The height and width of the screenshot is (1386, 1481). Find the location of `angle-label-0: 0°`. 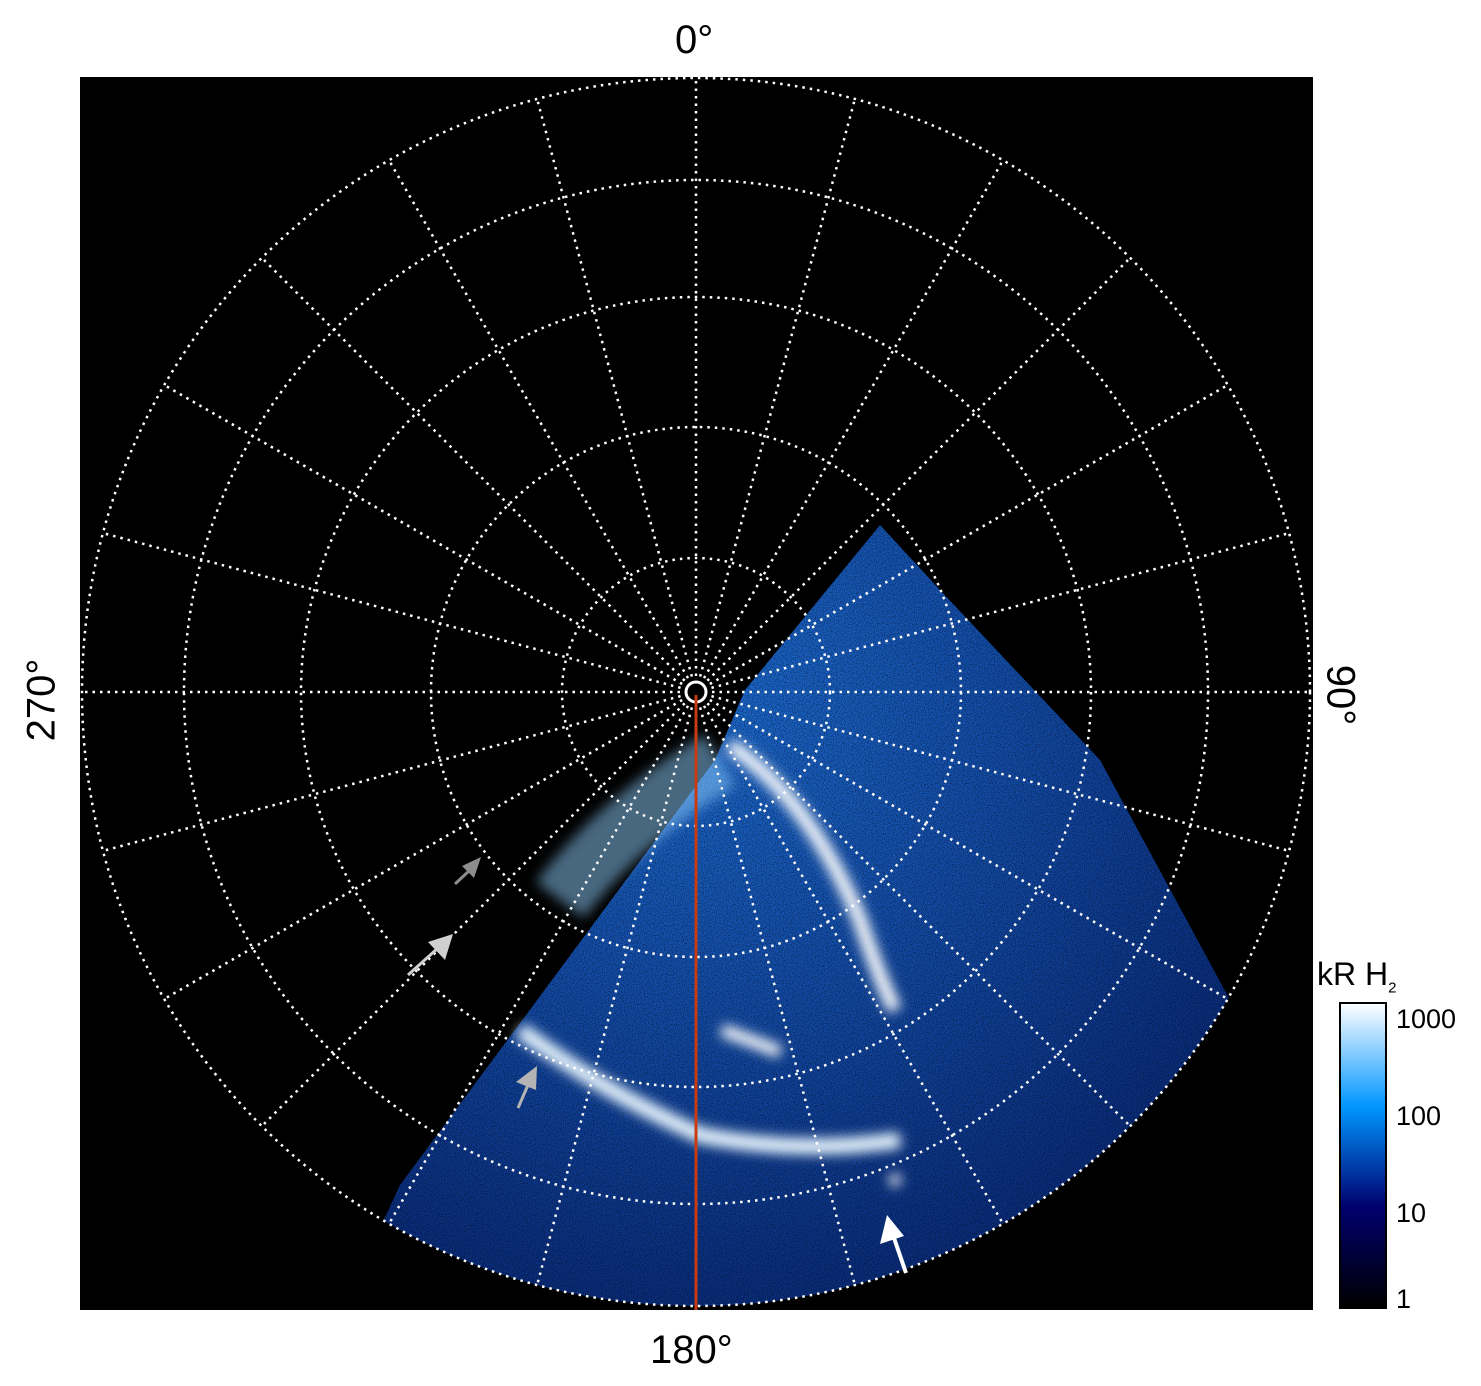

angle-label-0: 0° is located at coordinates (694, 40).